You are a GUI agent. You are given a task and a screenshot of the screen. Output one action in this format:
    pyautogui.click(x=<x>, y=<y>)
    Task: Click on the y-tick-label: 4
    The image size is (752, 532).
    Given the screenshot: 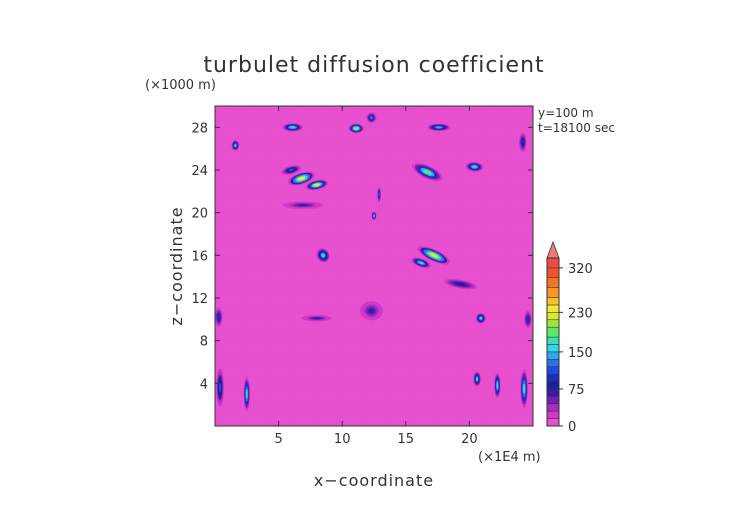 What is the action you would take?
    pyautogui.click(x=204, y=384)
    